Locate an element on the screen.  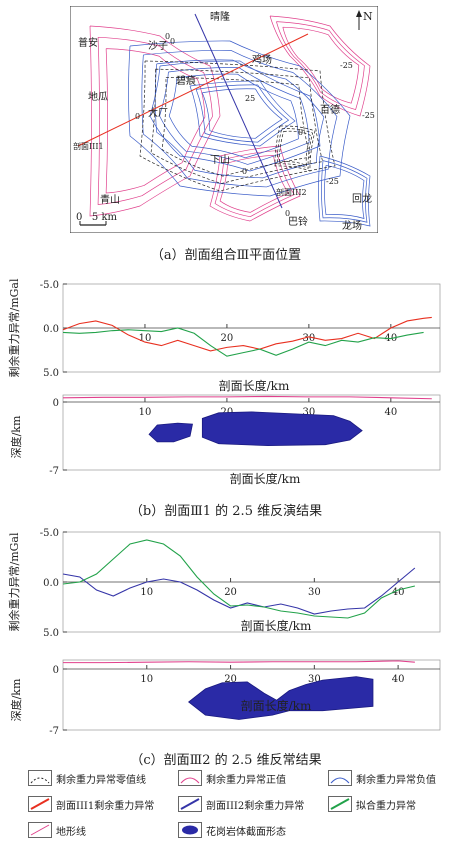
legend-item-prof1: 剖面III1剩余重力异常 is located at coordinates (91, 804).